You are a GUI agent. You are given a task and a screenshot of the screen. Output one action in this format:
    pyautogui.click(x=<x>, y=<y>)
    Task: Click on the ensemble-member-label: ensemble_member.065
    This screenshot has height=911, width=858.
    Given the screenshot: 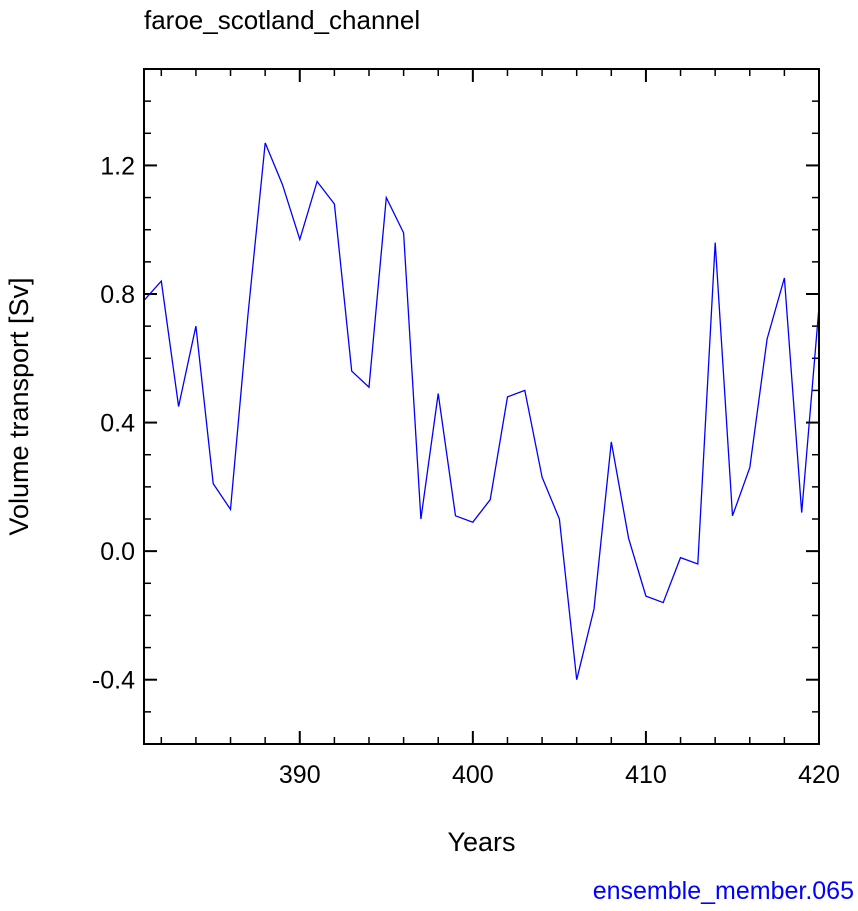 What is the action you would take?
    pyautogui.click(x=723, y=891)
    